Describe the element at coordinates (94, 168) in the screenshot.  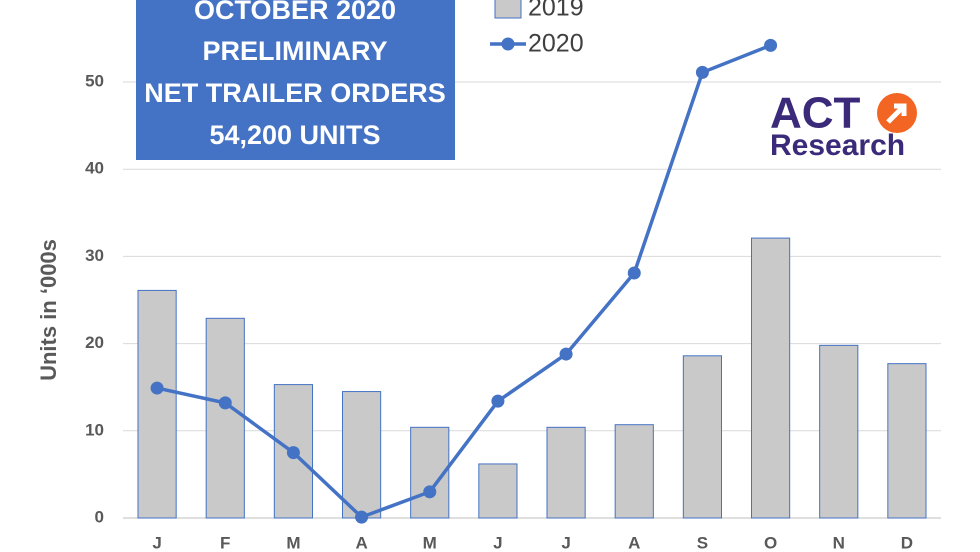
I see `y-tick-label: 40` at that location.